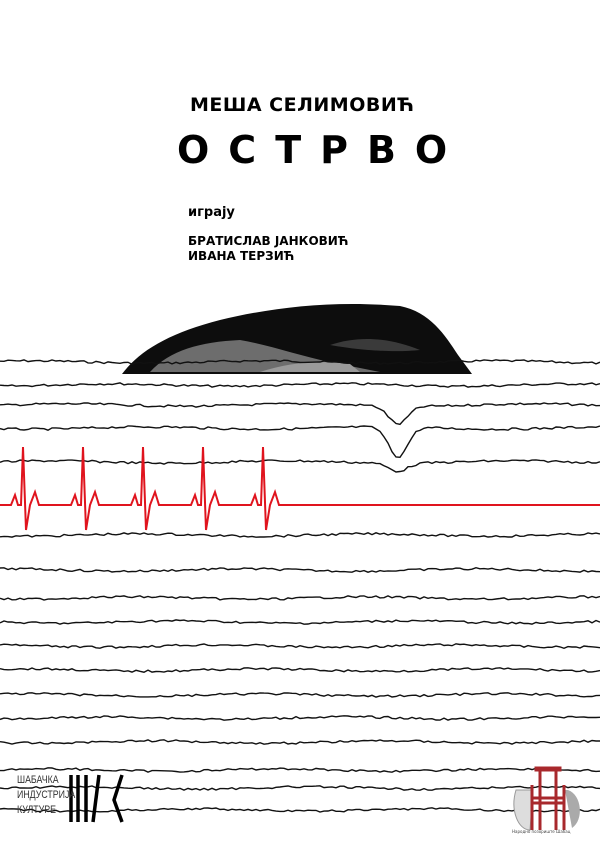  I want to click on performer-1: БРАТИСЛАВ ЈАНКОВИЋ, so click(268, 241).